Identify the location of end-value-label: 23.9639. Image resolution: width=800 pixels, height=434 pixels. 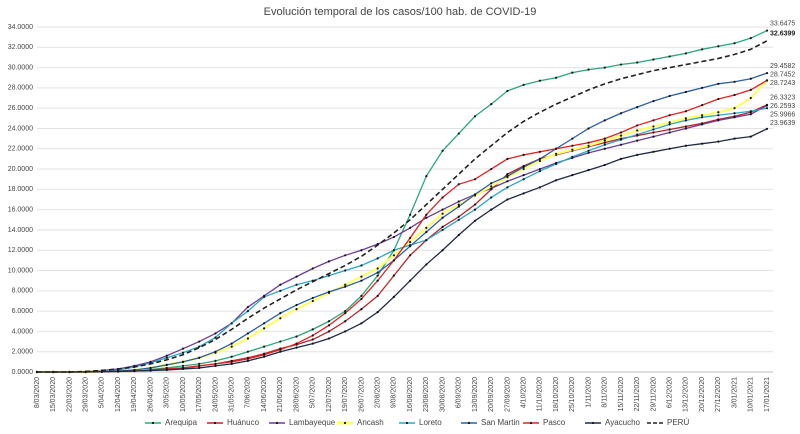
(782, 123).